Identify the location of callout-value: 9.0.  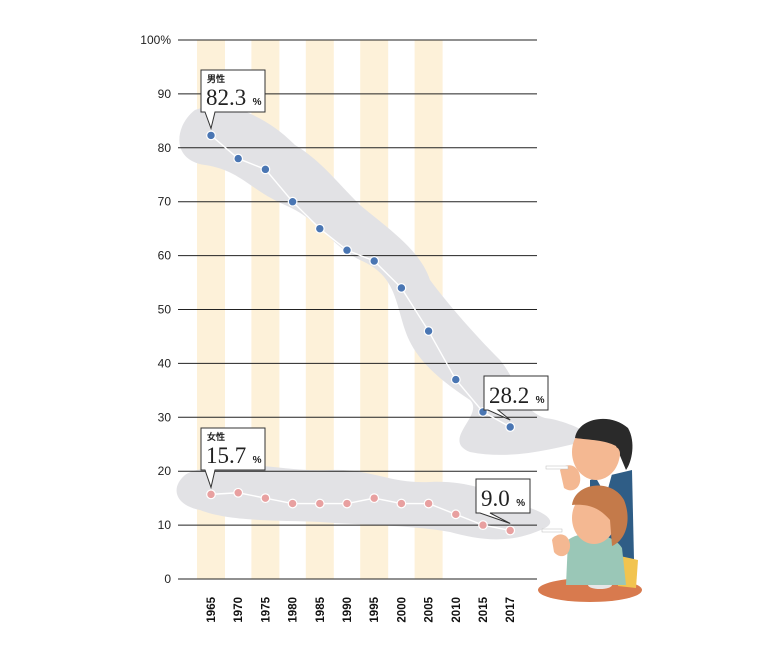
(495, 498).